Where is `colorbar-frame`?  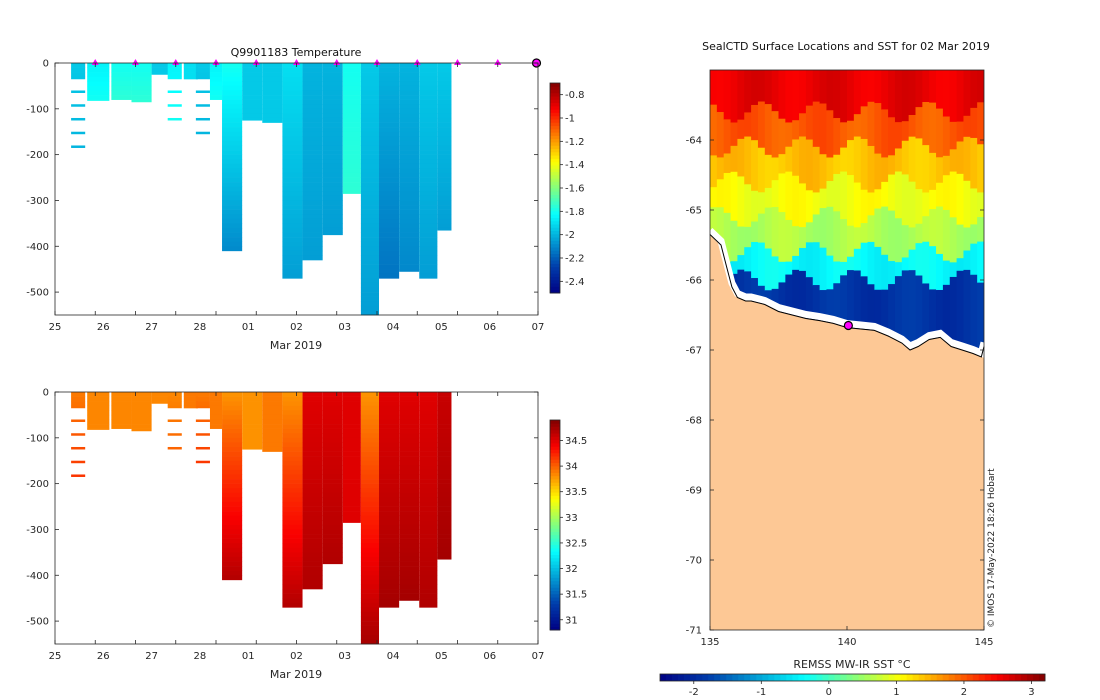
colorbar-frame is located at coordinates (555, 525).